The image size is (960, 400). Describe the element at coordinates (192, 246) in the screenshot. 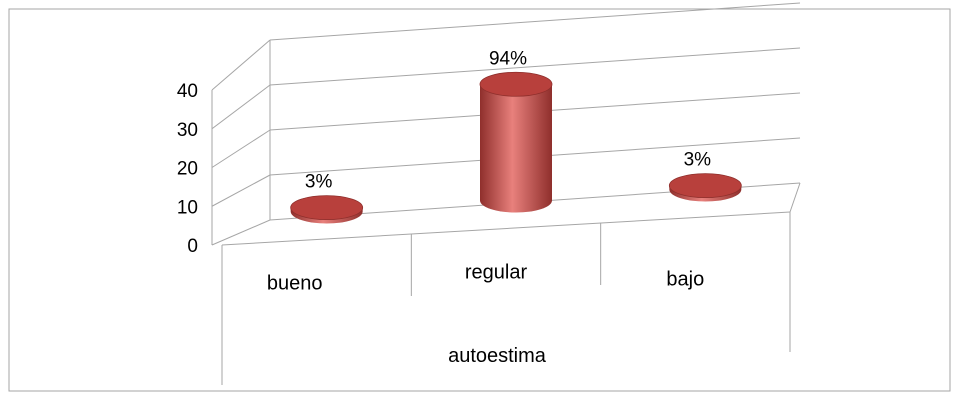

I see `y-tick-label: 0` at that location.